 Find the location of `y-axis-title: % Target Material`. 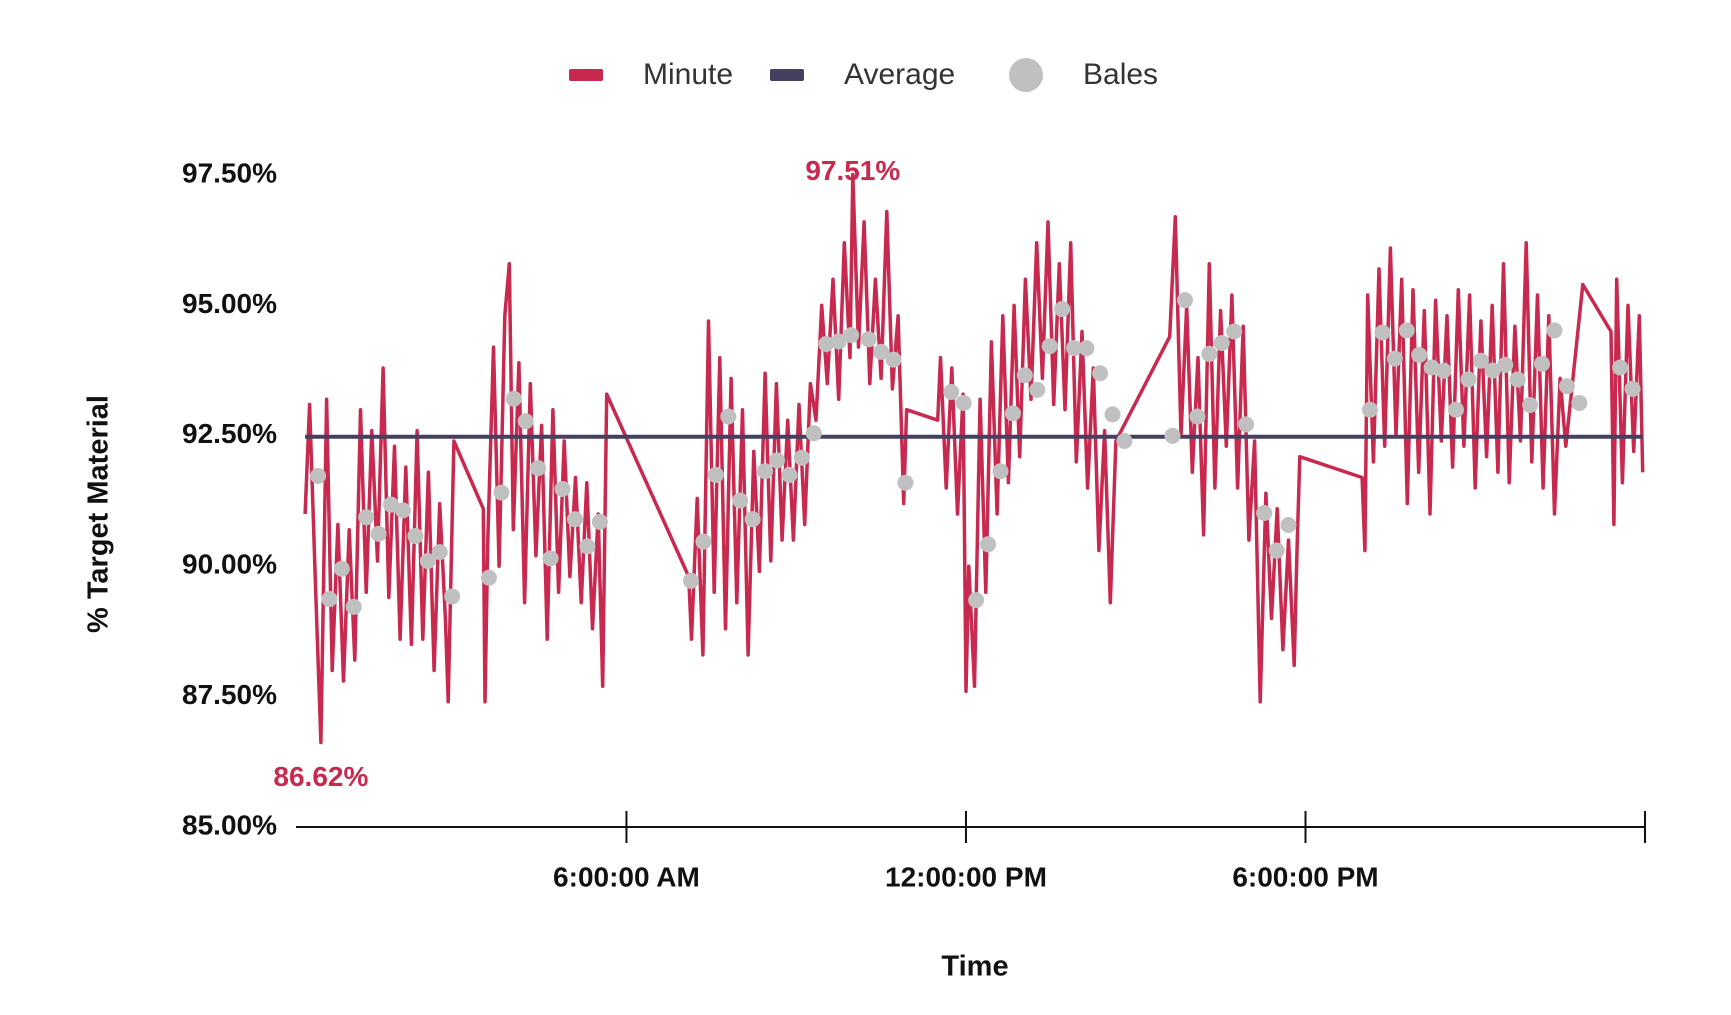

y-axis-title: % Target Material is located at coordinates (99, 514).